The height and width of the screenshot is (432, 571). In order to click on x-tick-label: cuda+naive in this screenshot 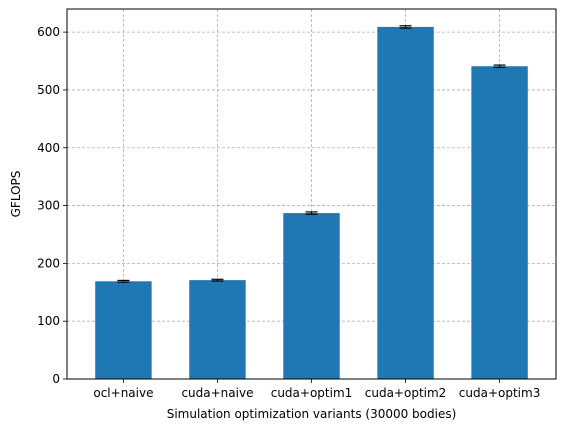, I will do `click(217, 393)`.